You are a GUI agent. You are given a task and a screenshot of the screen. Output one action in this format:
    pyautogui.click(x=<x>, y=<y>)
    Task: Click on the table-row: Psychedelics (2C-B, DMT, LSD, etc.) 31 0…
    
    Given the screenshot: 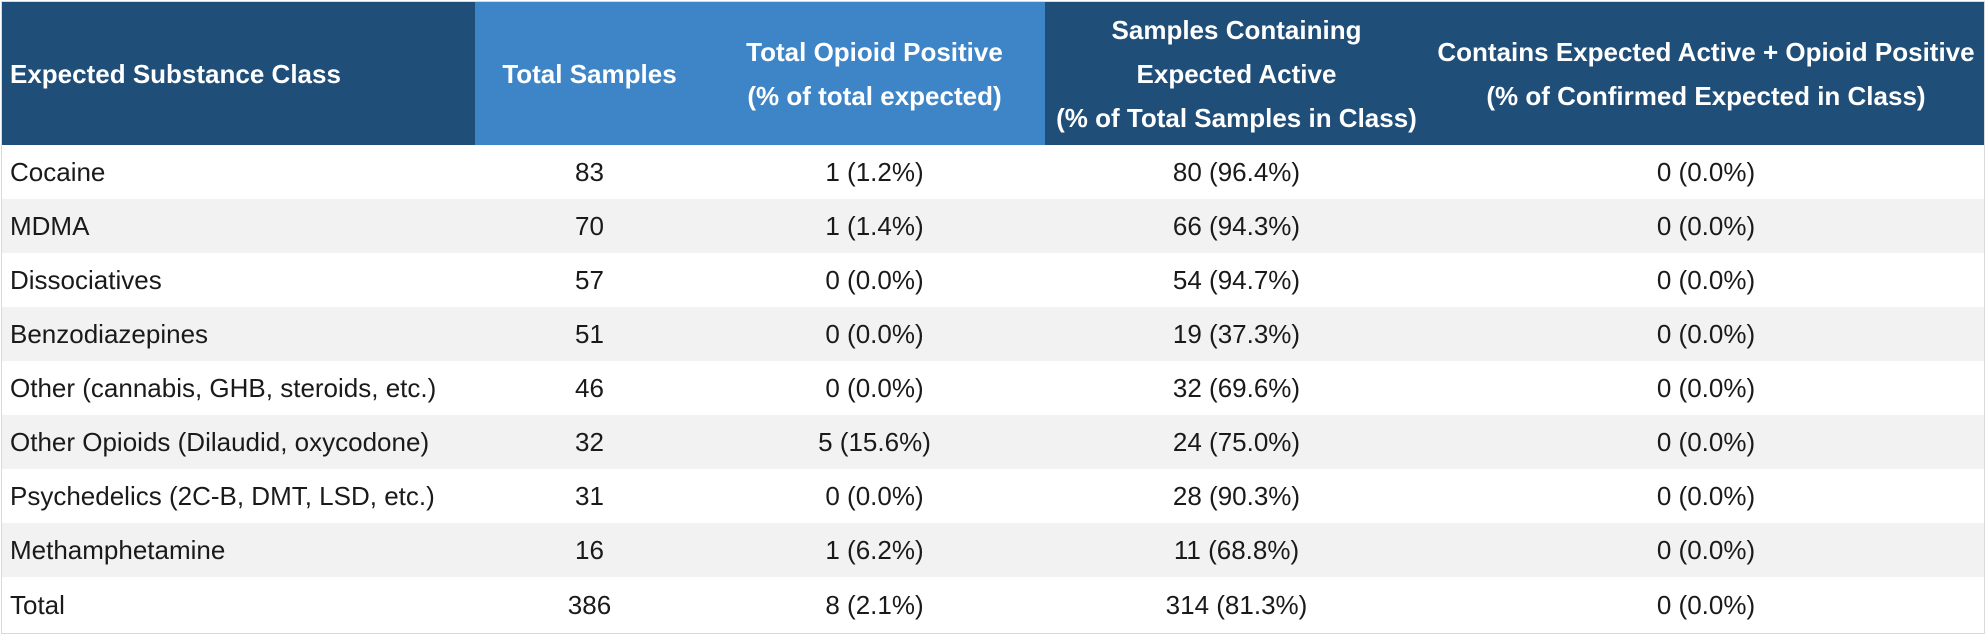 What is the action you would take?
    pyautogui.click(x=993, y=496)
    